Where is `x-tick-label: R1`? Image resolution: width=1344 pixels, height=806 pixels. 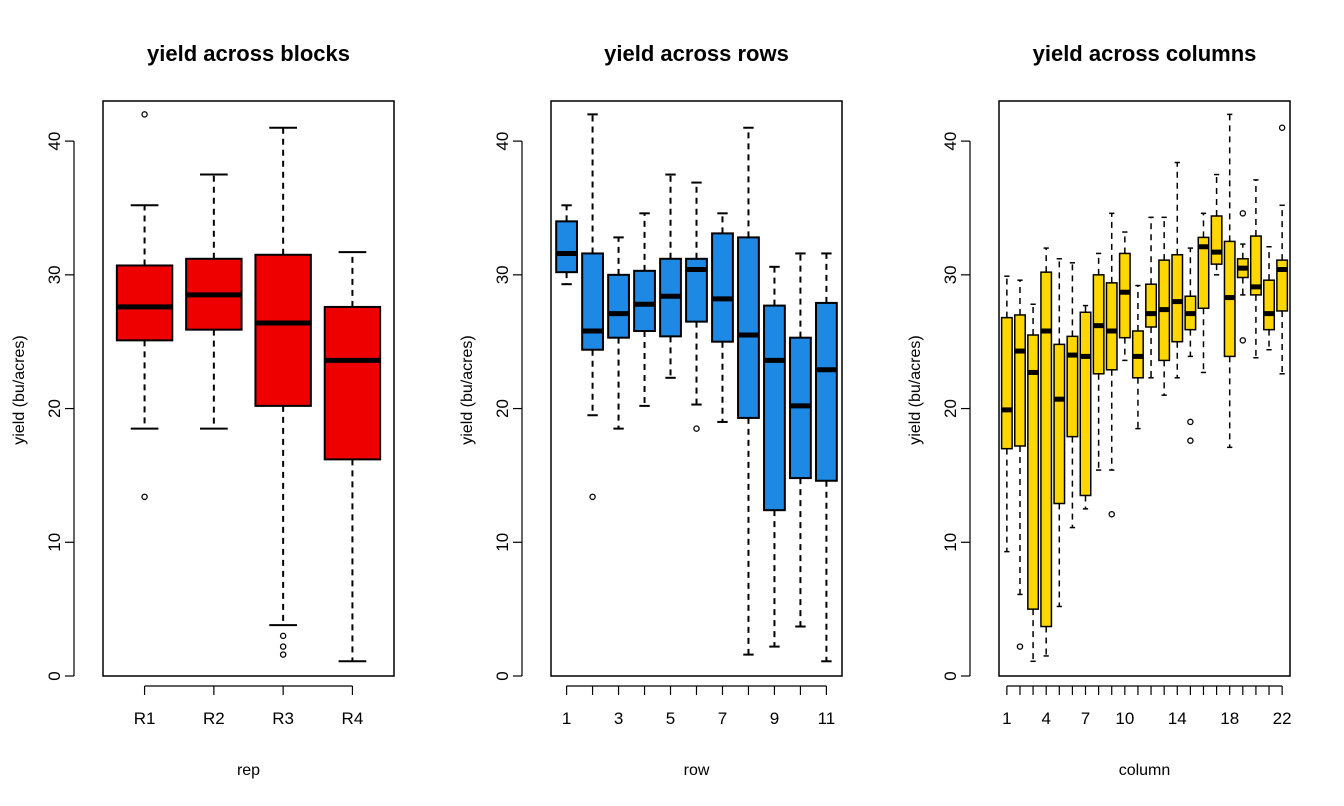 x-tick-label: R1 is located at coordinates (145, 718).